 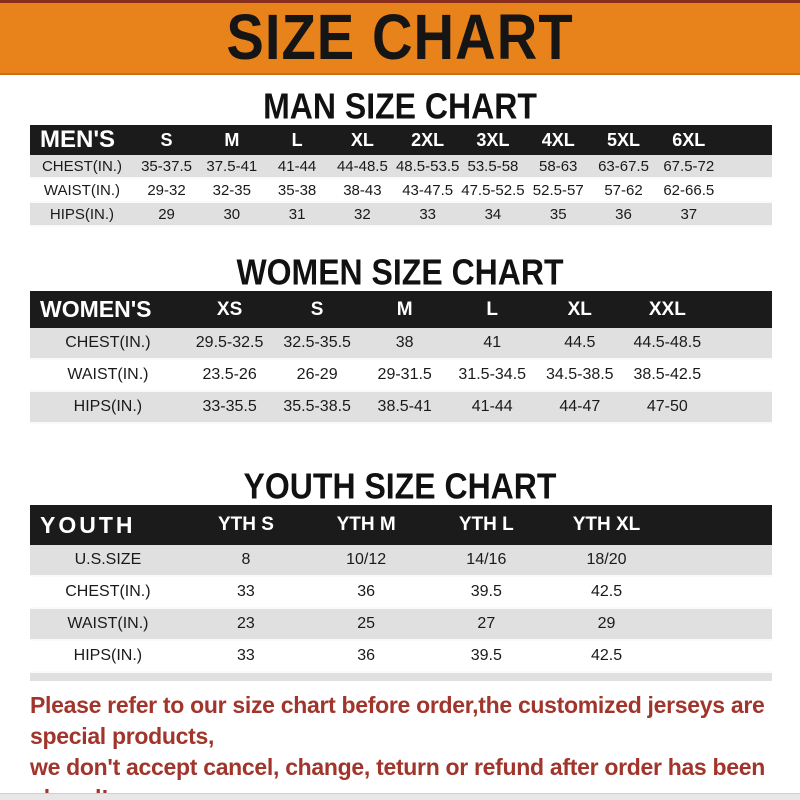 What do you see at coordinates (667, 344) in the screenshot?
I see `women-size-value-cell: 44.5-48.5` at bounding box center [667, 344].